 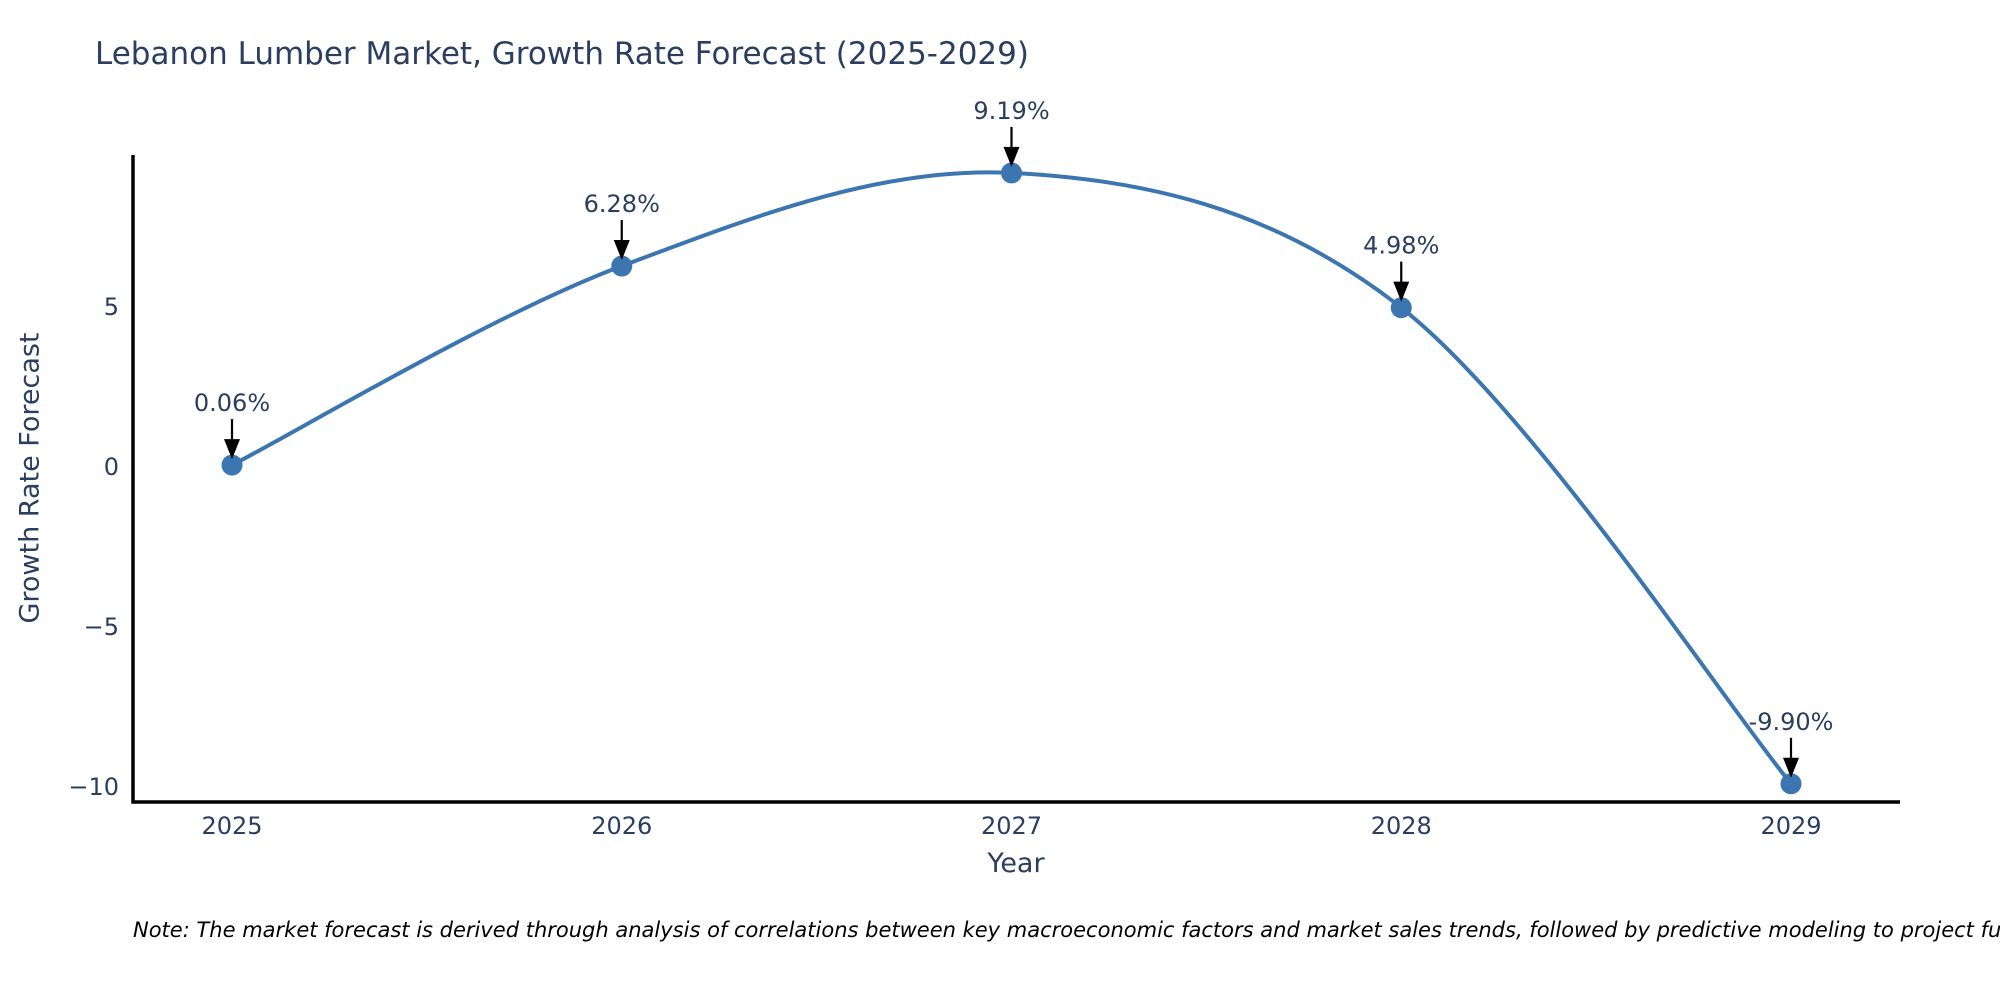 What do you see at coordinates (1401, 246) in the screenshot?
I see `data-point-label: 4.98%` at bounding box center [1401, 246].